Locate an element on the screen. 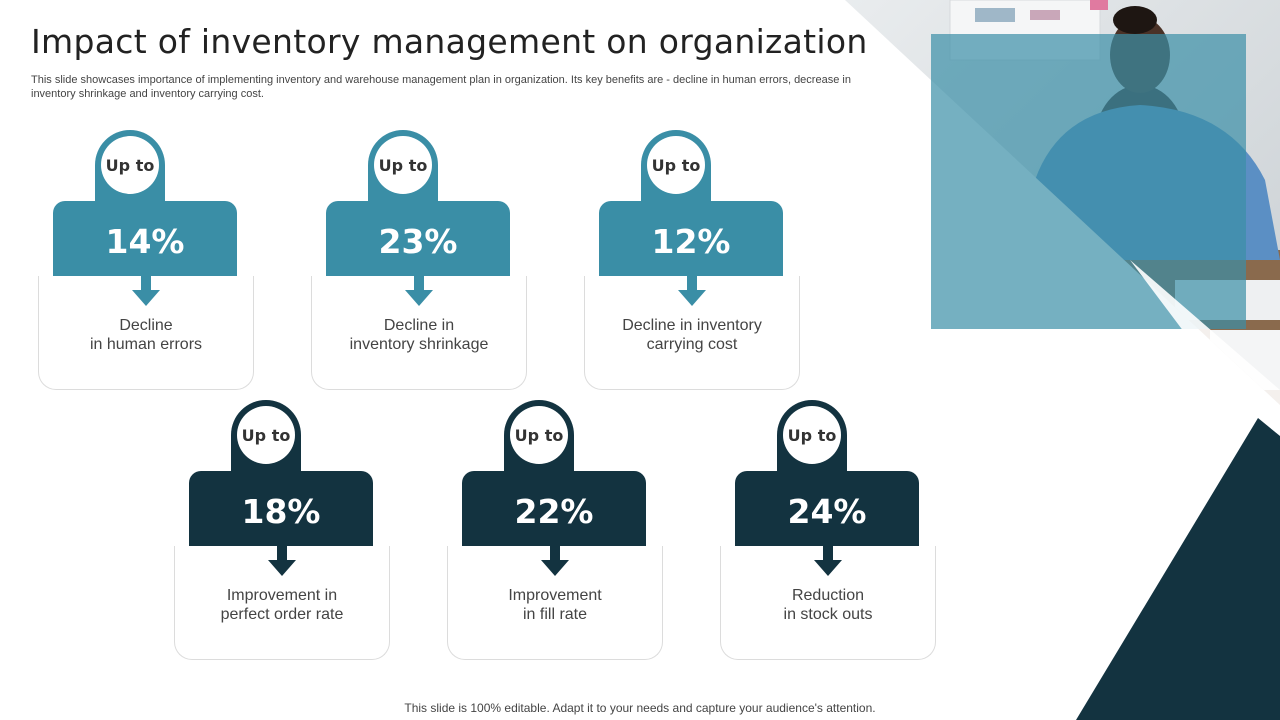 This screenshot has height=720, width=1280. card-percent: 24% is located at coordinates (827, 511).